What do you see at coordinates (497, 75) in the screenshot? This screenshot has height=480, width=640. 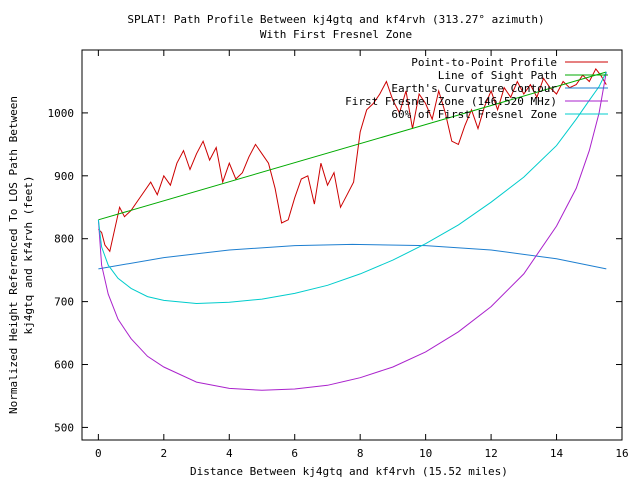 I see `legend-entry-label: Line of Sight Path` at bounding box center [497, 75].